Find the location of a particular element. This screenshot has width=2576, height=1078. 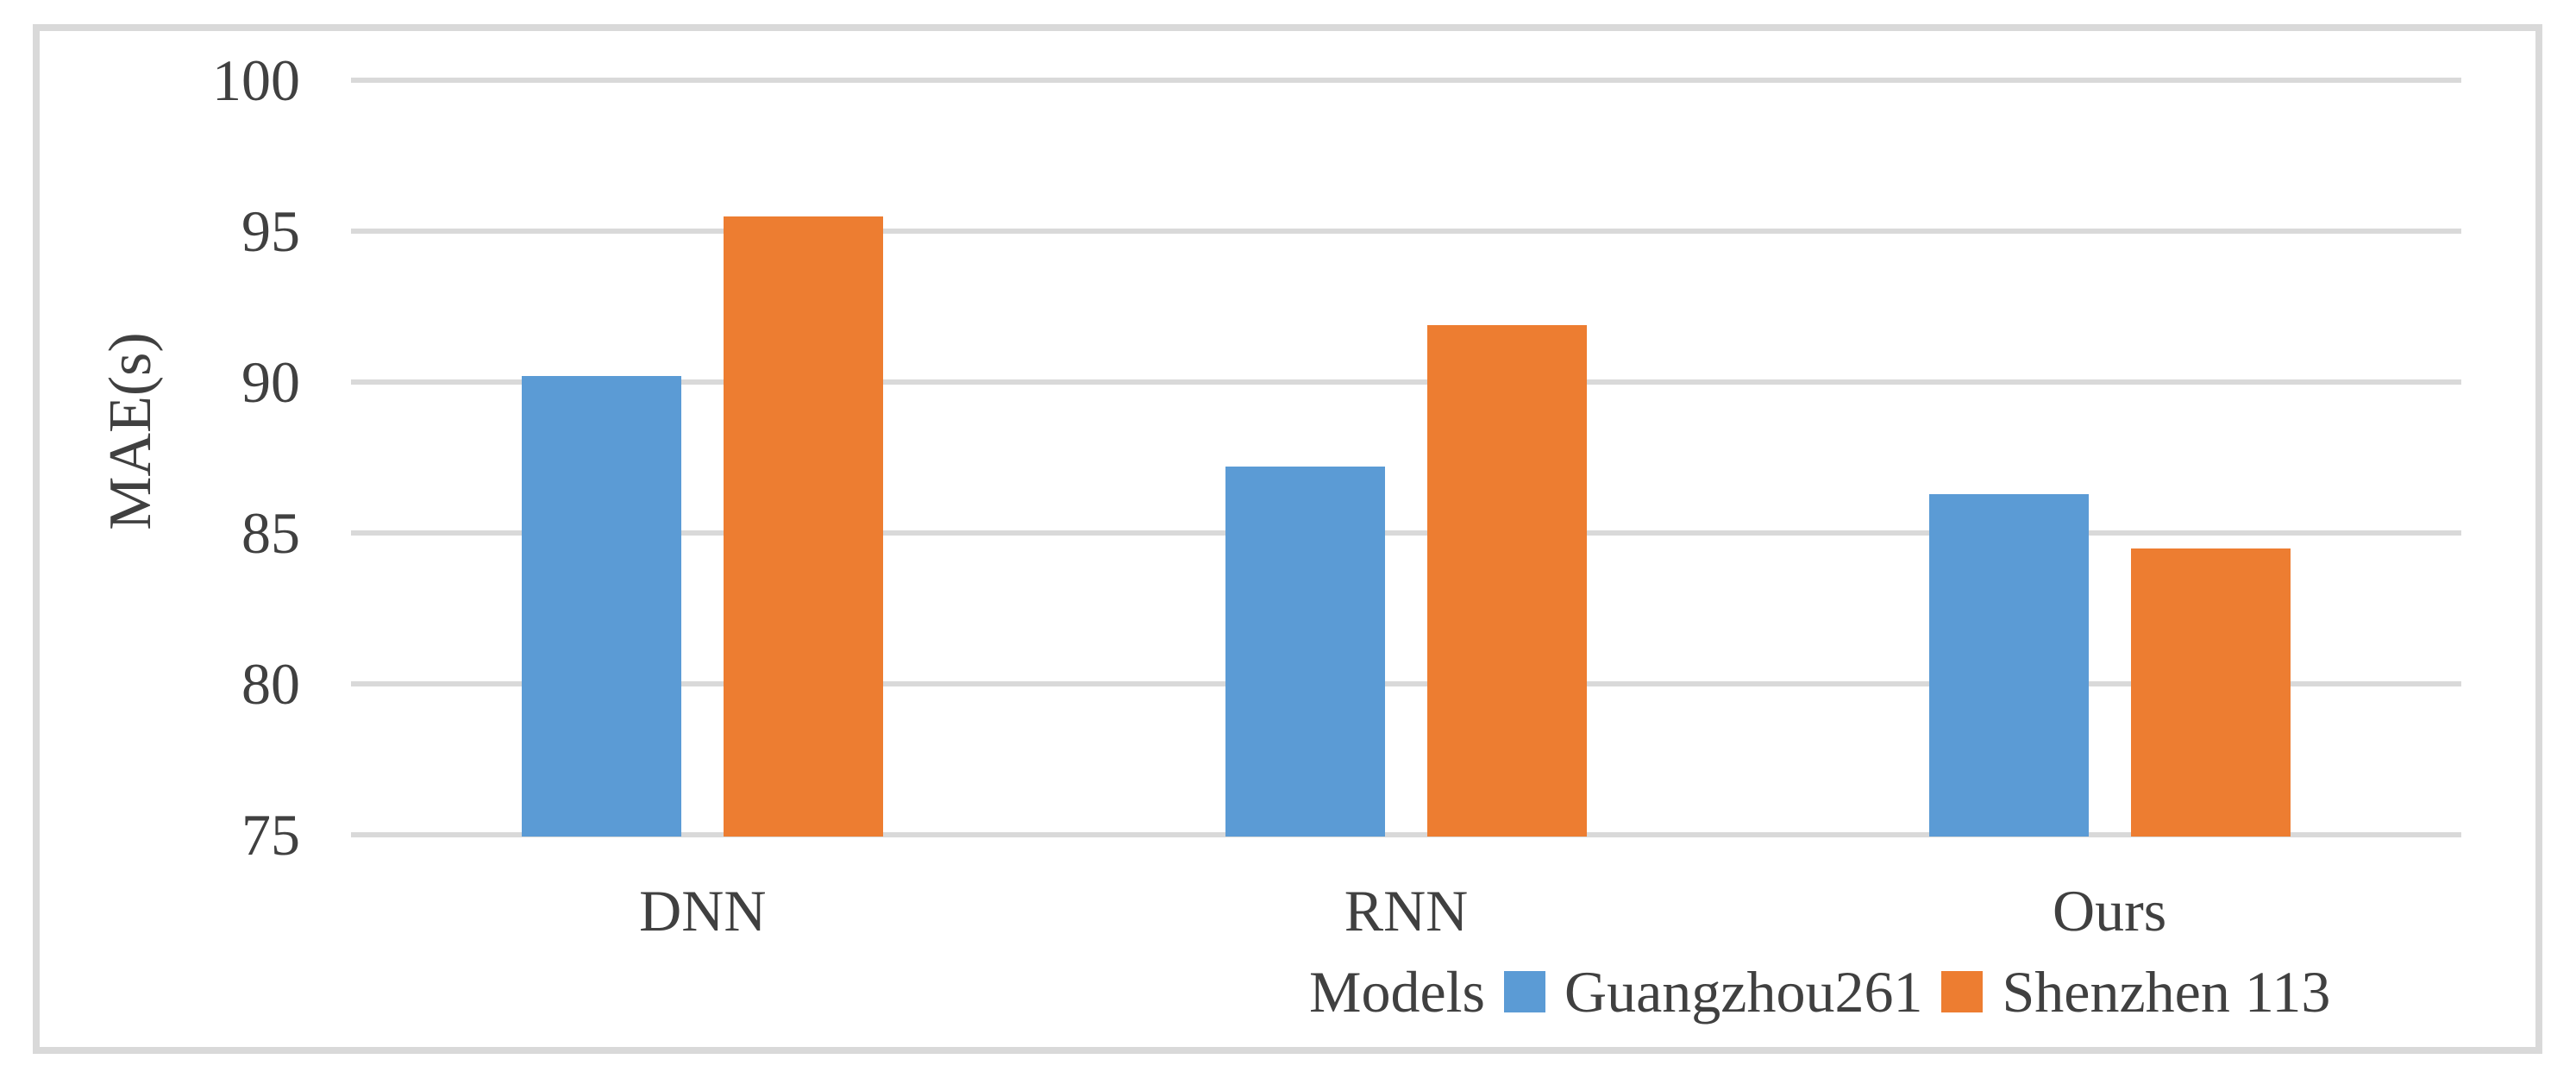

bar-guangzhou261-dnn is located at coordinates (602, 606).